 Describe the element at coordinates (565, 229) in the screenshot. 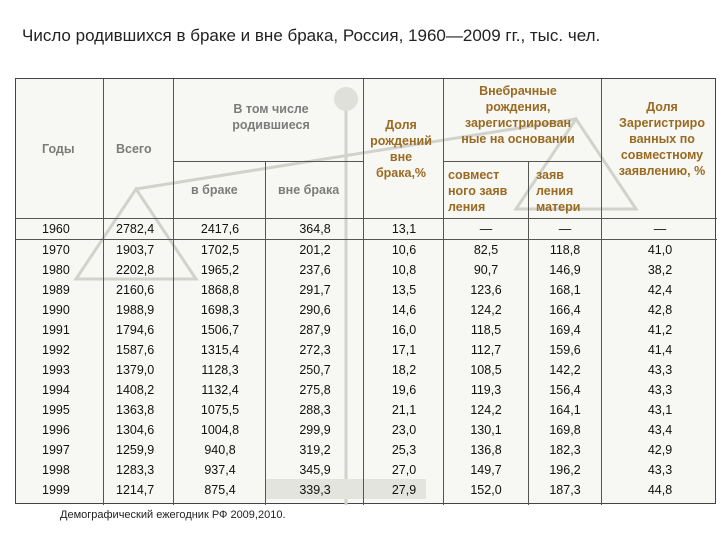

I see `table-cell-mother: —` at that location.